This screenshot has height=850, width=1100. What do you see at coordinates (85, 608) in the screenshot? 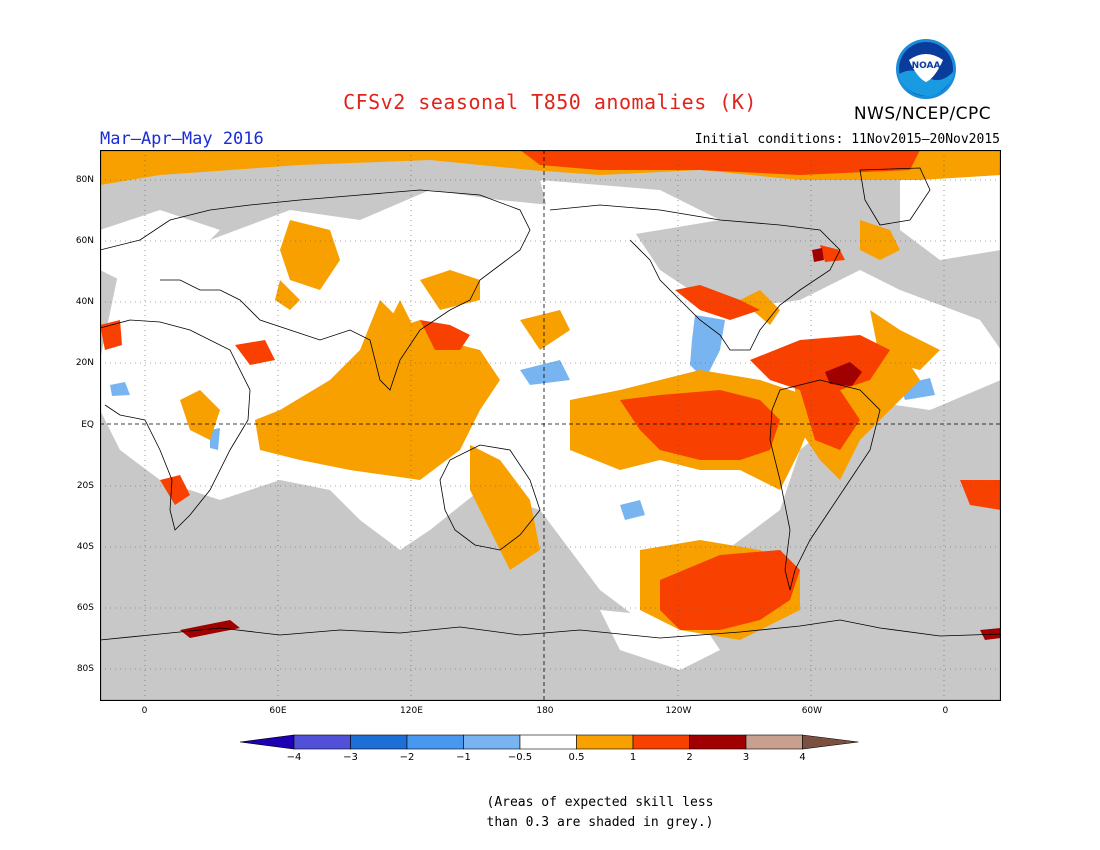
I see `lat-tick-label: 60S` at bounding box center [85, 608].